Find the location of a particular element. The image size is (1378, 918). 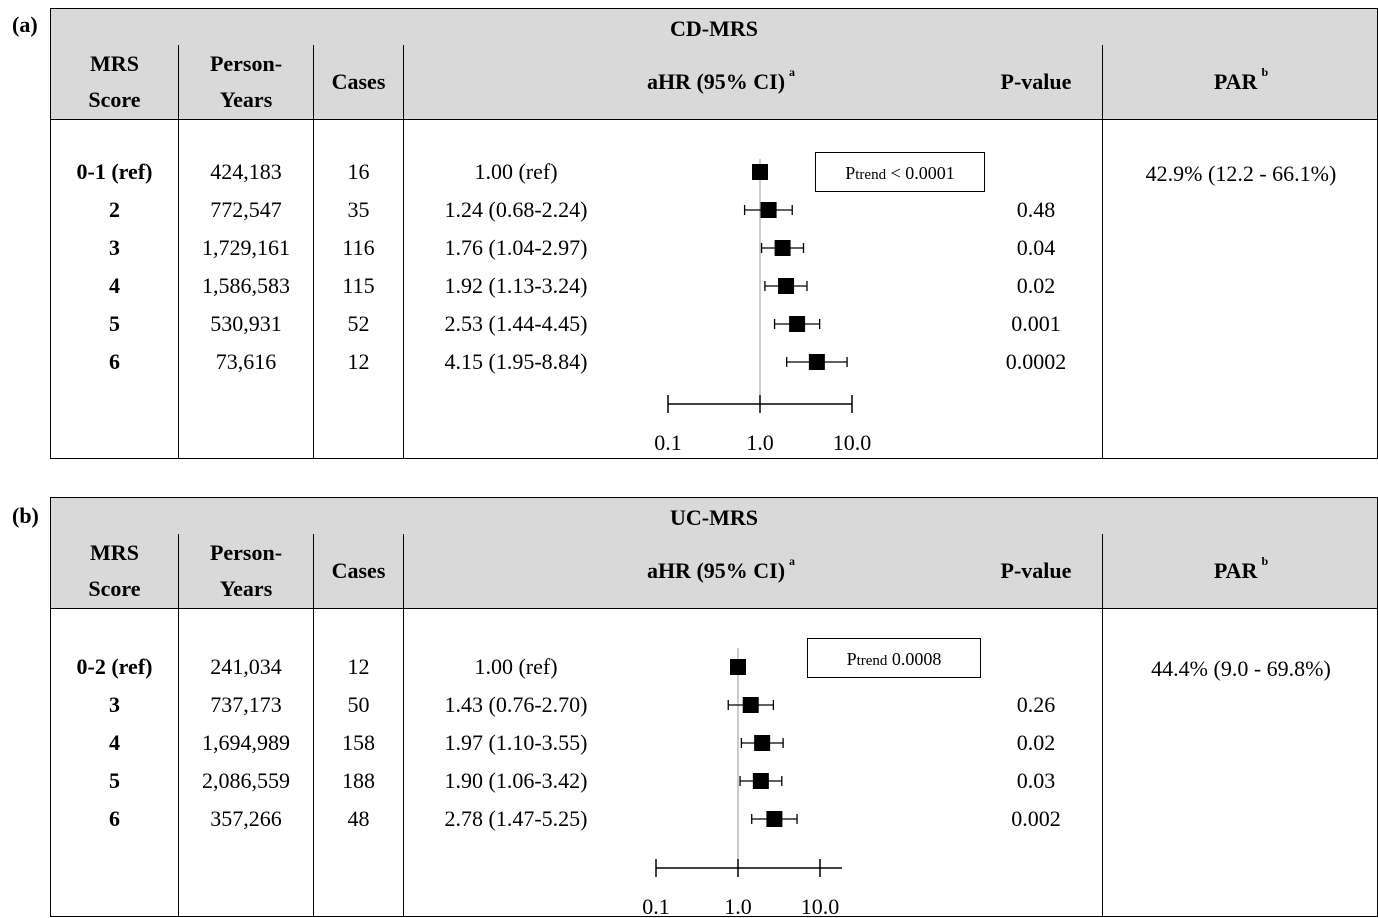

row-ahr-ci: 2.78 (1.47-5.25) is located at coordinates (516, 818).